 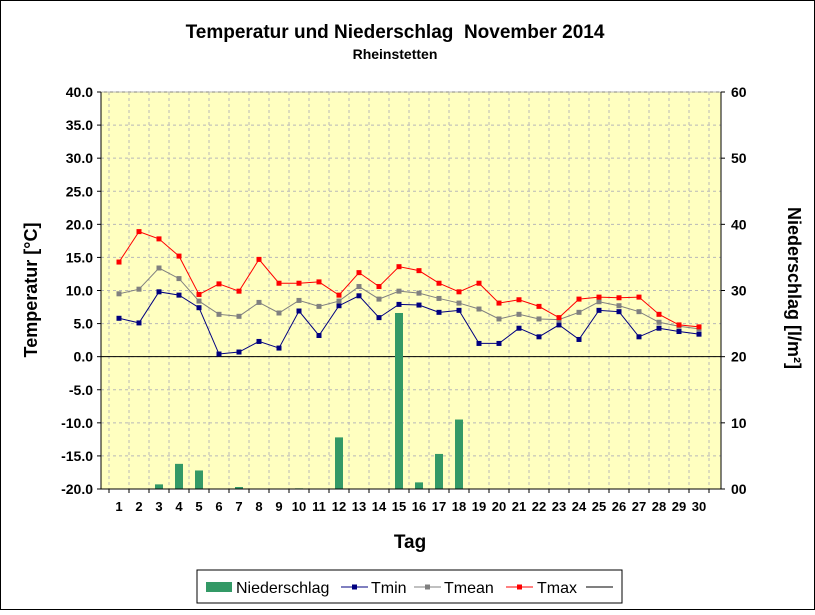 What do you see at coordinates (409, 586) in the screenshot?
I see `legend-box` at bounding box center [409, 586].